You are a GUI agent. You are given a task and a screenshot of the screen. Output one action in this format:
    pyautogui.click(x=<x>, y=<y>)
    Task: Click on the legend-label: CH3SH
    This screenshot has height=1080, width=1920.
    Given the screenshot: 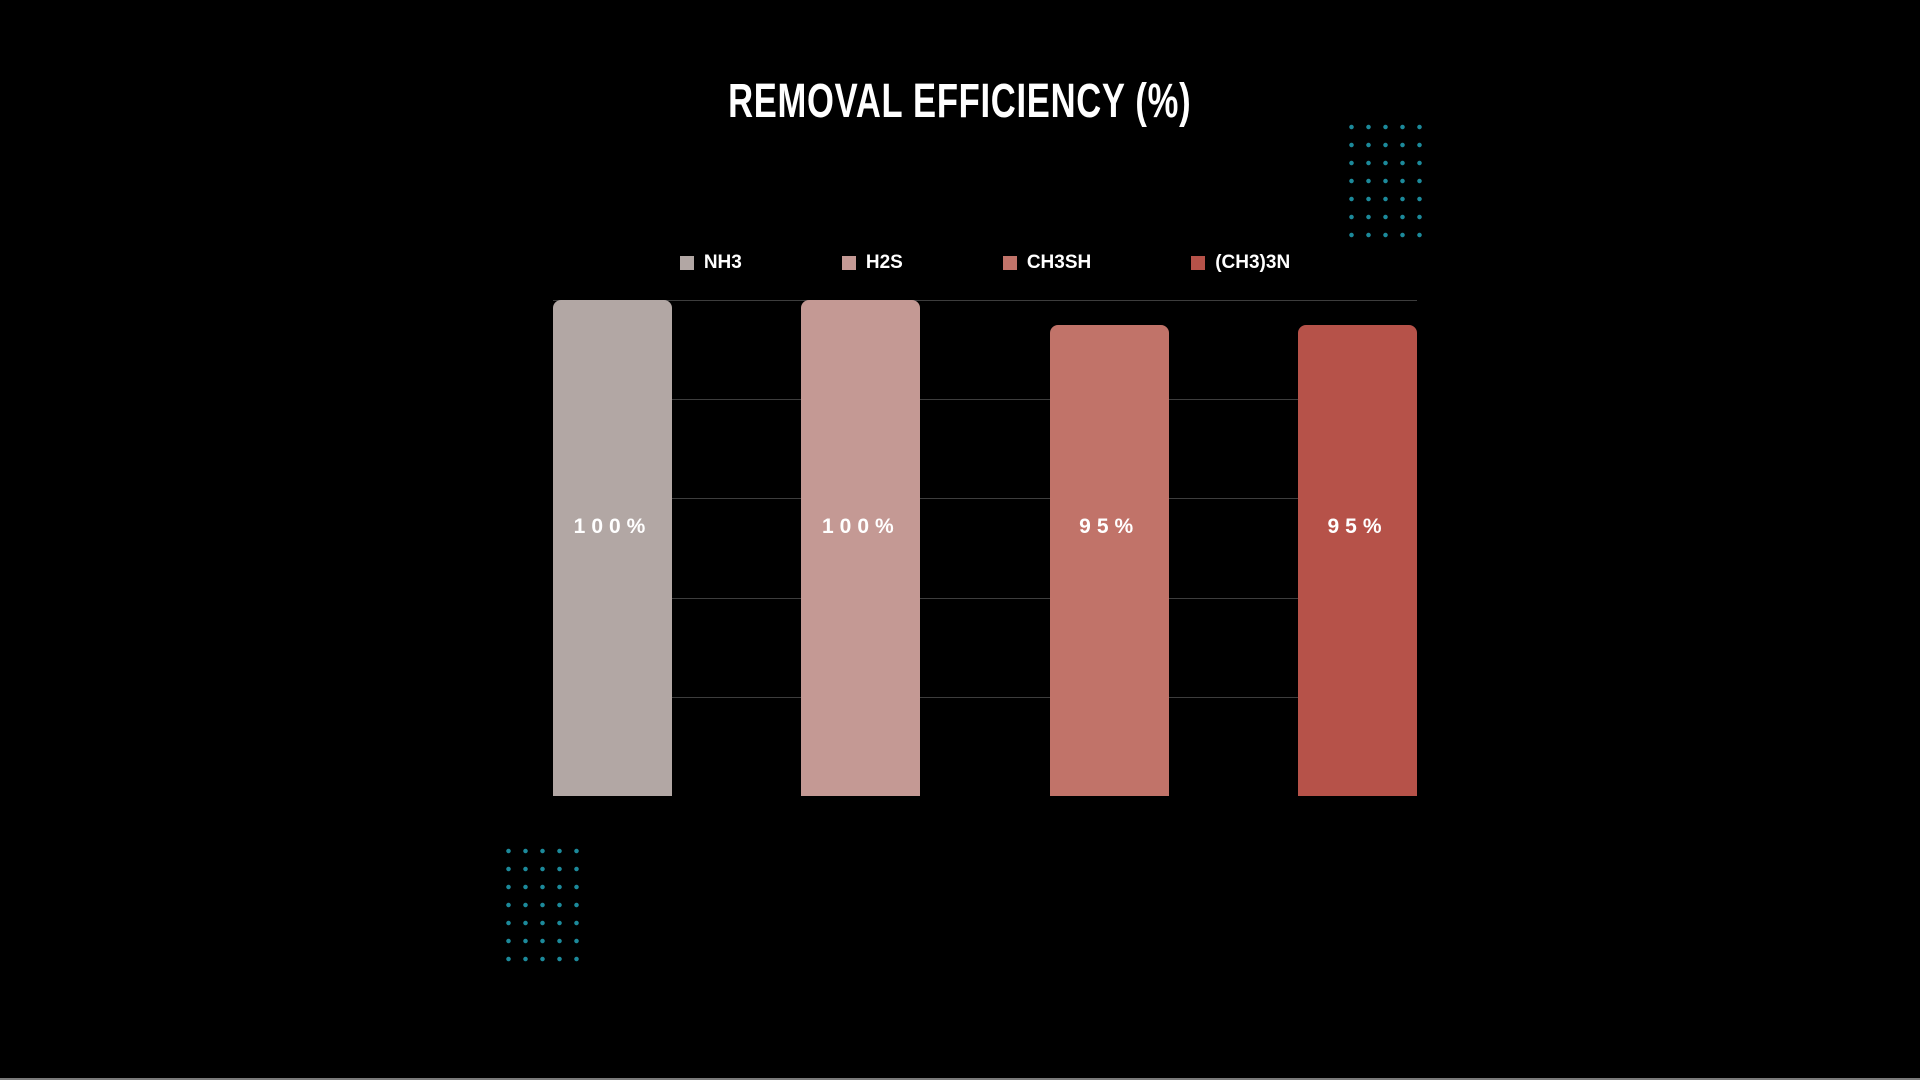 What is the action you would take?
    pyautogui.click(x=1059, y=262)
    